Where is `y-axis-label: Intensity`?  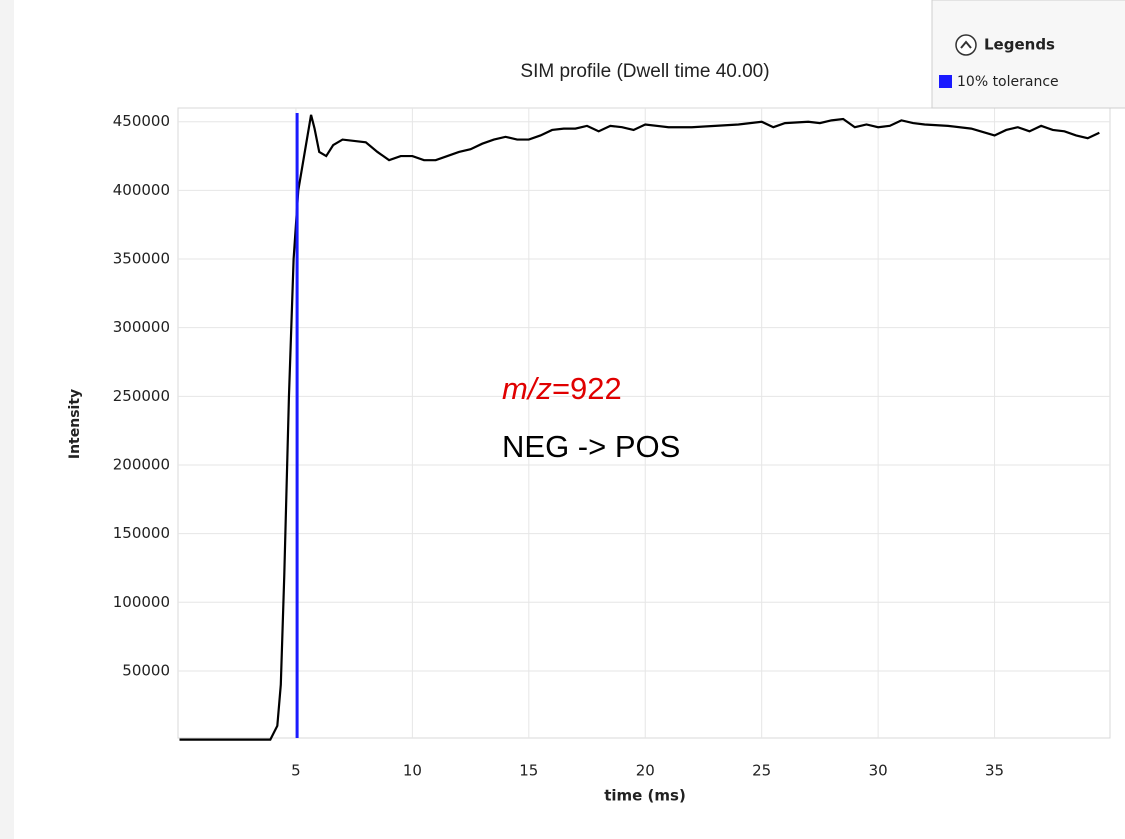 y-axis-label: Intensity is located at coordinates (75, 424).